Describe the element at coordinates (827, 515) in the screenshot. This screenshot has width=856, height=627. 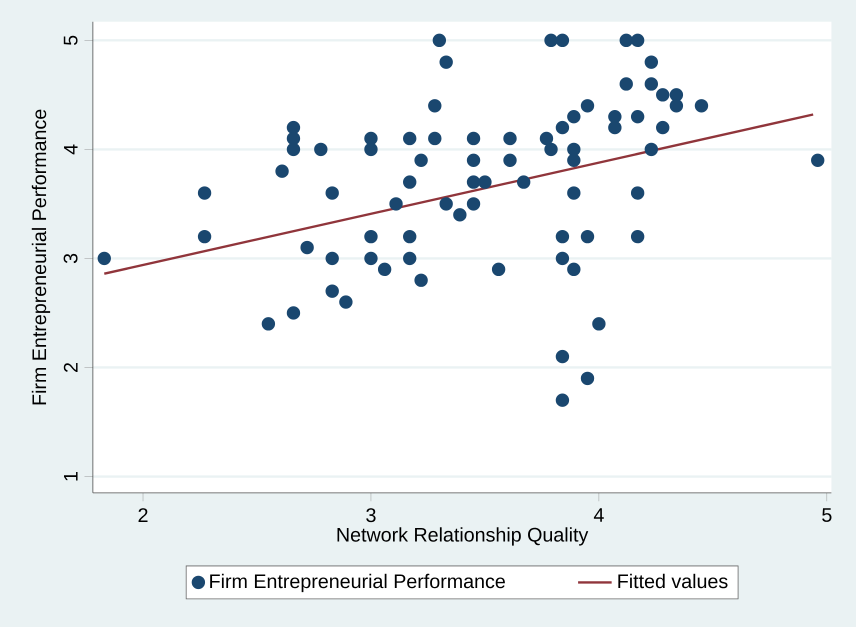
I see `x-tick-label: 5` at that location.